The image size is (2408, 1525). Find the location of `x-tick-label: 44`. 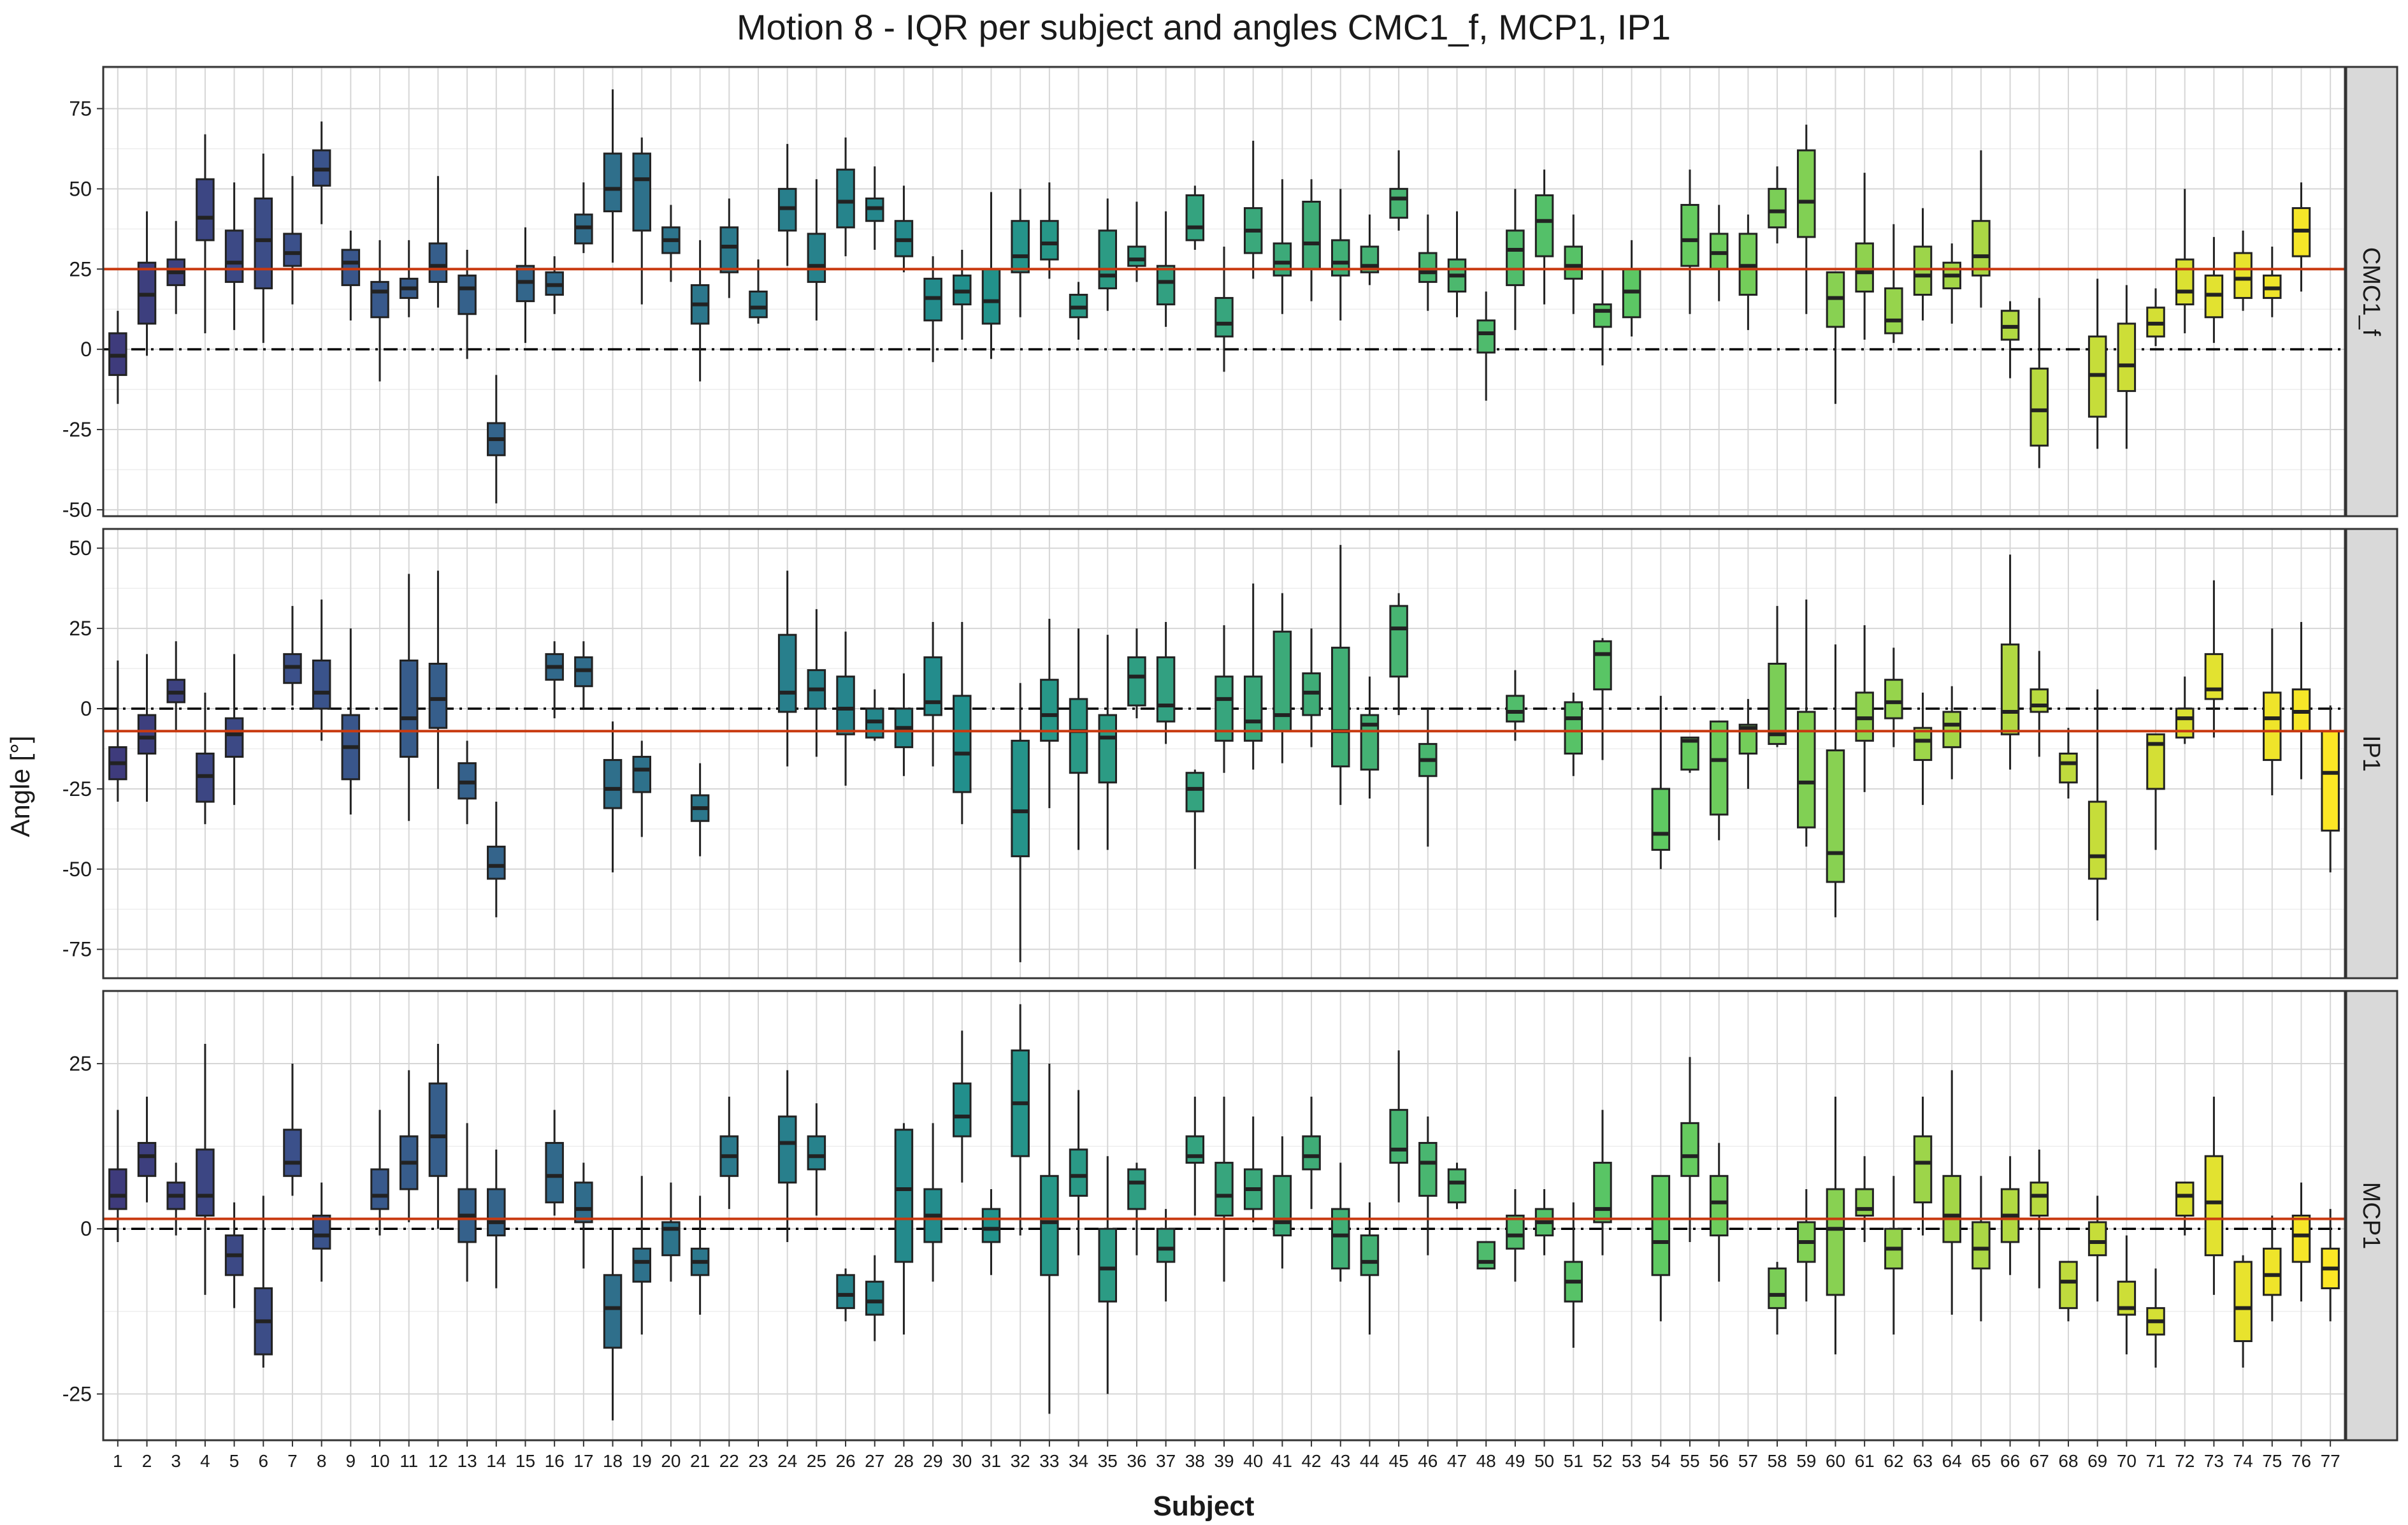

x-tick-label: 44 is located at coordinates (1370, 1461).